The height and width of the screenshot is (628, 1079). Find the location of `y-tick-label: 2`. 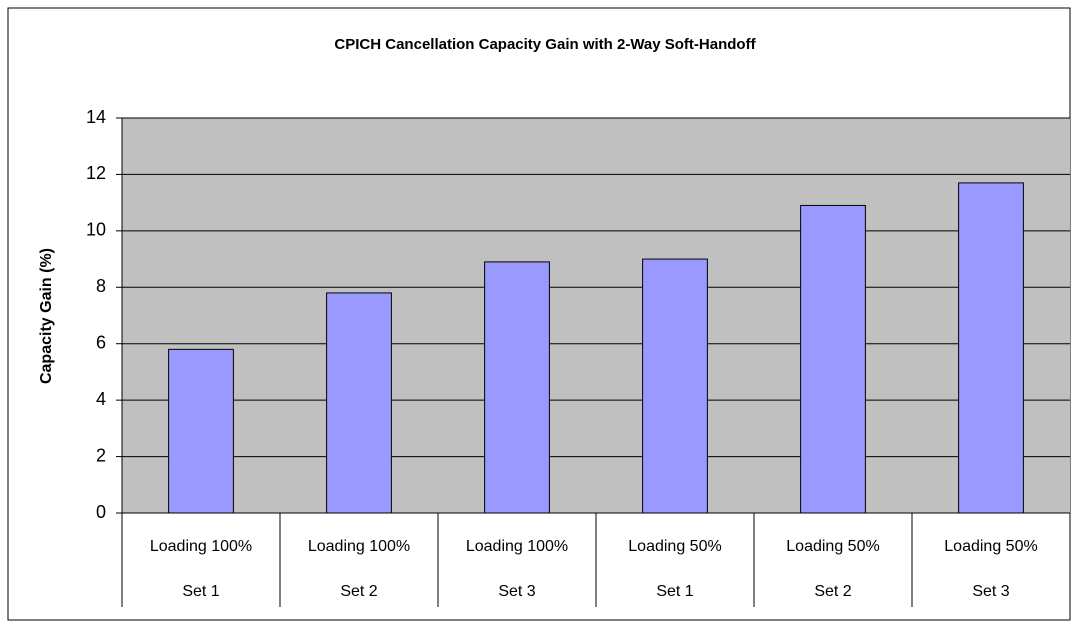

y-tick-label: 2 is located at coordinates (101, 455).